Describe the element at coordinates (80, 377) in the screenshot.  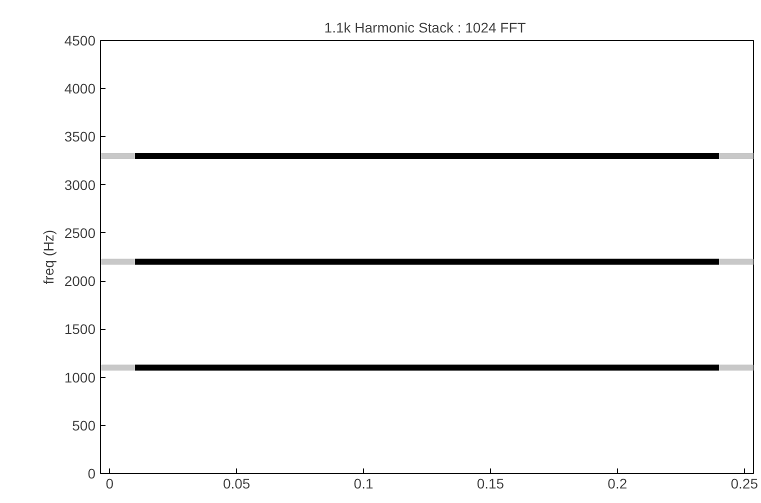
I see `y-tick-label: 1000` at that location.